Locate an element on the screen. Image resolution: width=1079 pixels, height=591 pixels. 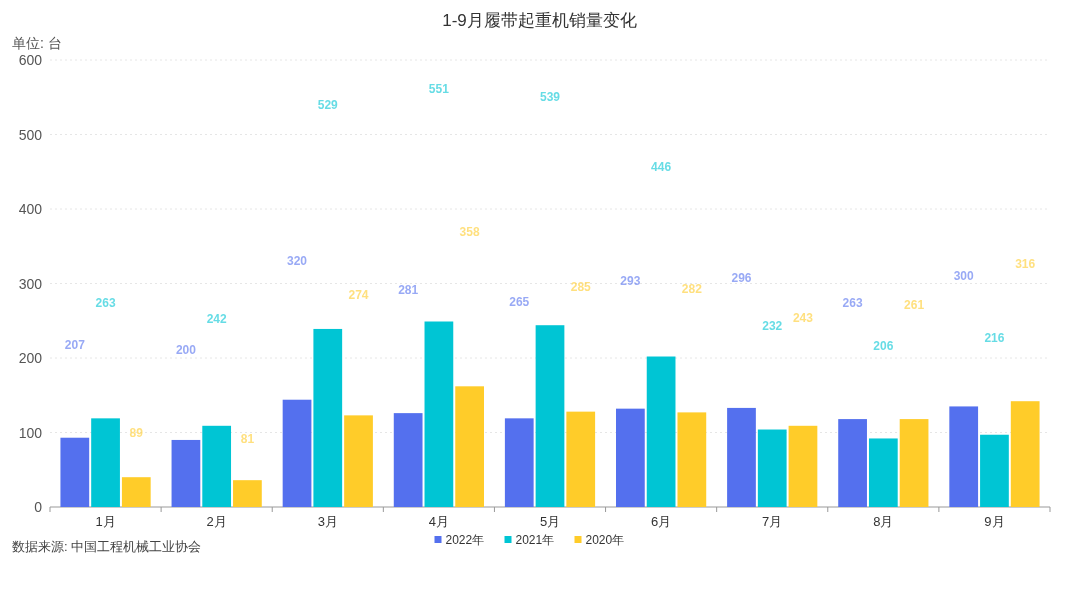
annotation: 232 is located at coordinates (772, 326).